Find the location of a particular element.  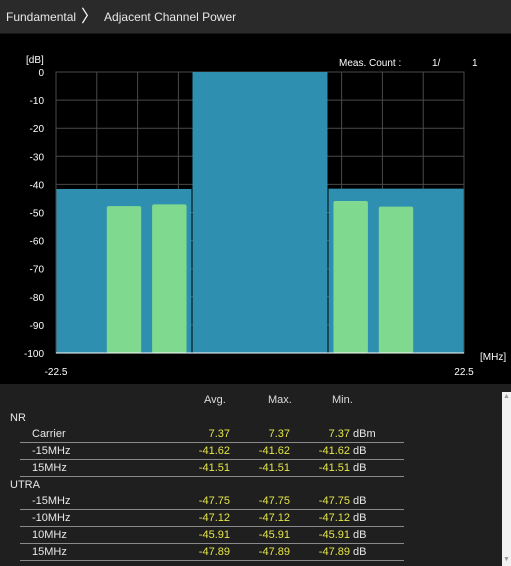

y-tick-label: -60 is located at coordinates (37, 242).